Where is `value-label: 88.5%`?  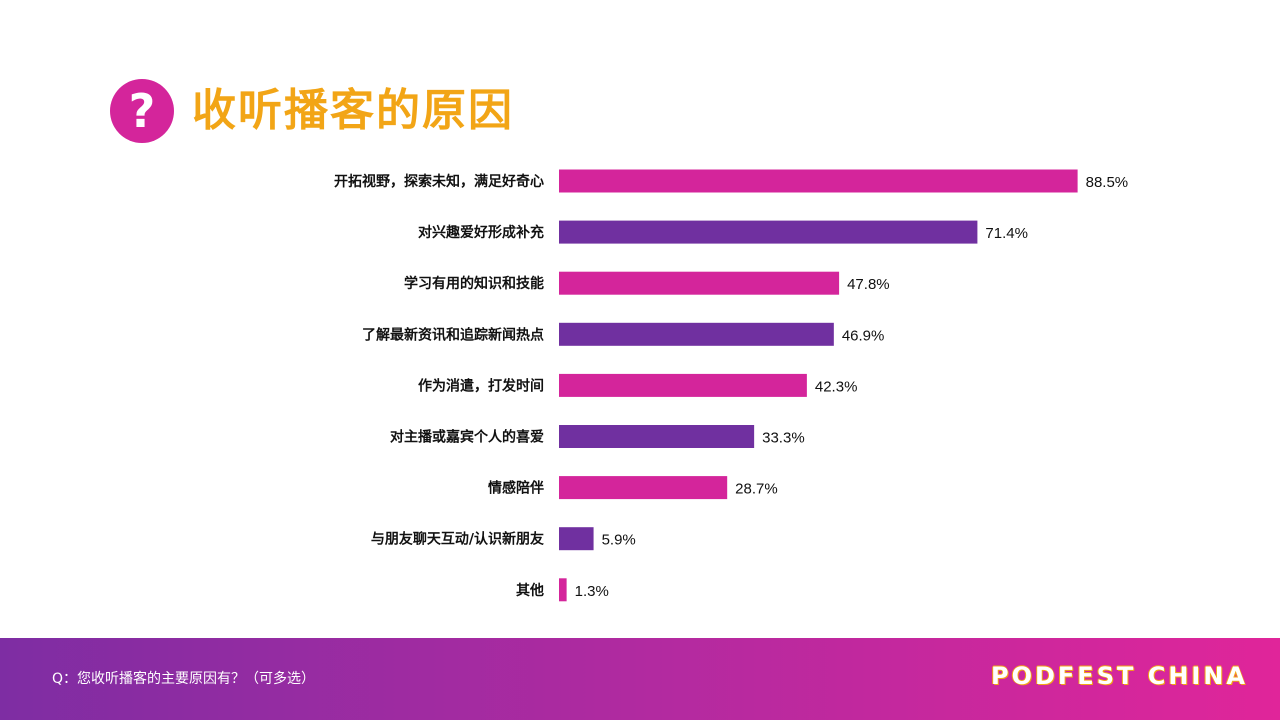 value-label: 88.5% is located at coordinates (1107, 182).